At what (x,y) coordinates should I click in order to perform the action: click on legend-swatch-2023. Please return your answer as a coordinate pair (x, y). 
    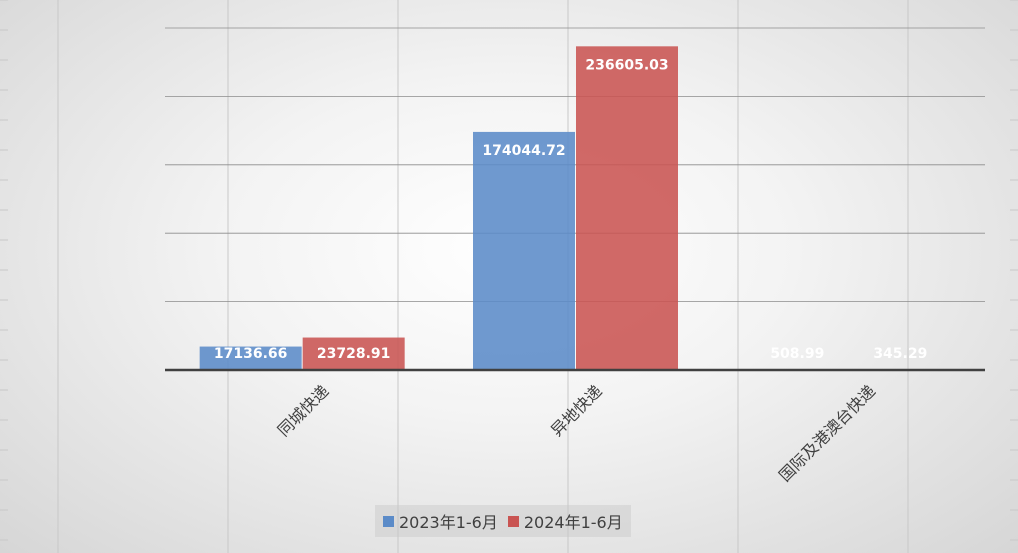
    Looking at the image, I should click on (388, 521).